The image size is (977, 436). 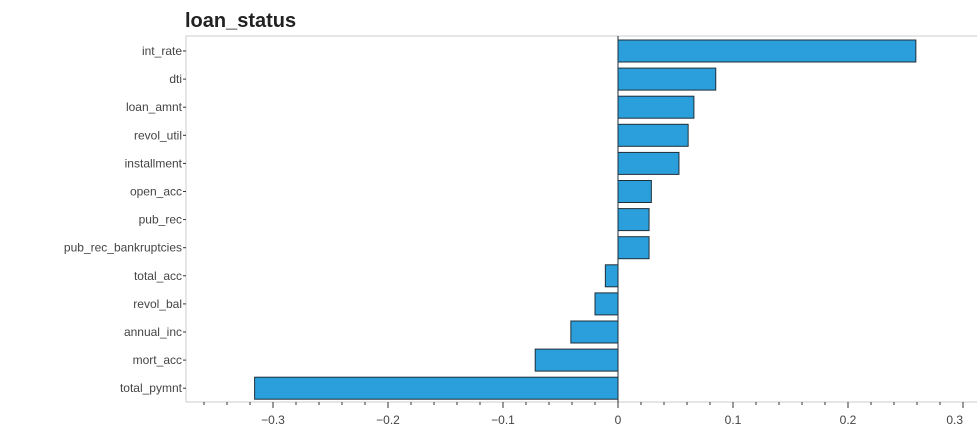 What do you see at coordinates (388, 420) in the screenshot?
I see `x-tick-label: −0.2` at bounding box center [388, 420].